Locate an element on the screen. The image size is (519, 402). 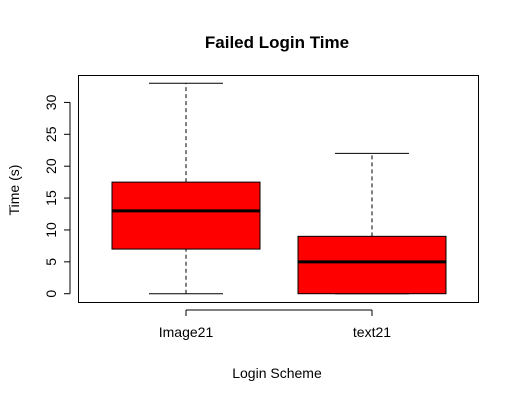
y-tick-label: 30 is located at coordinates (51, 102).